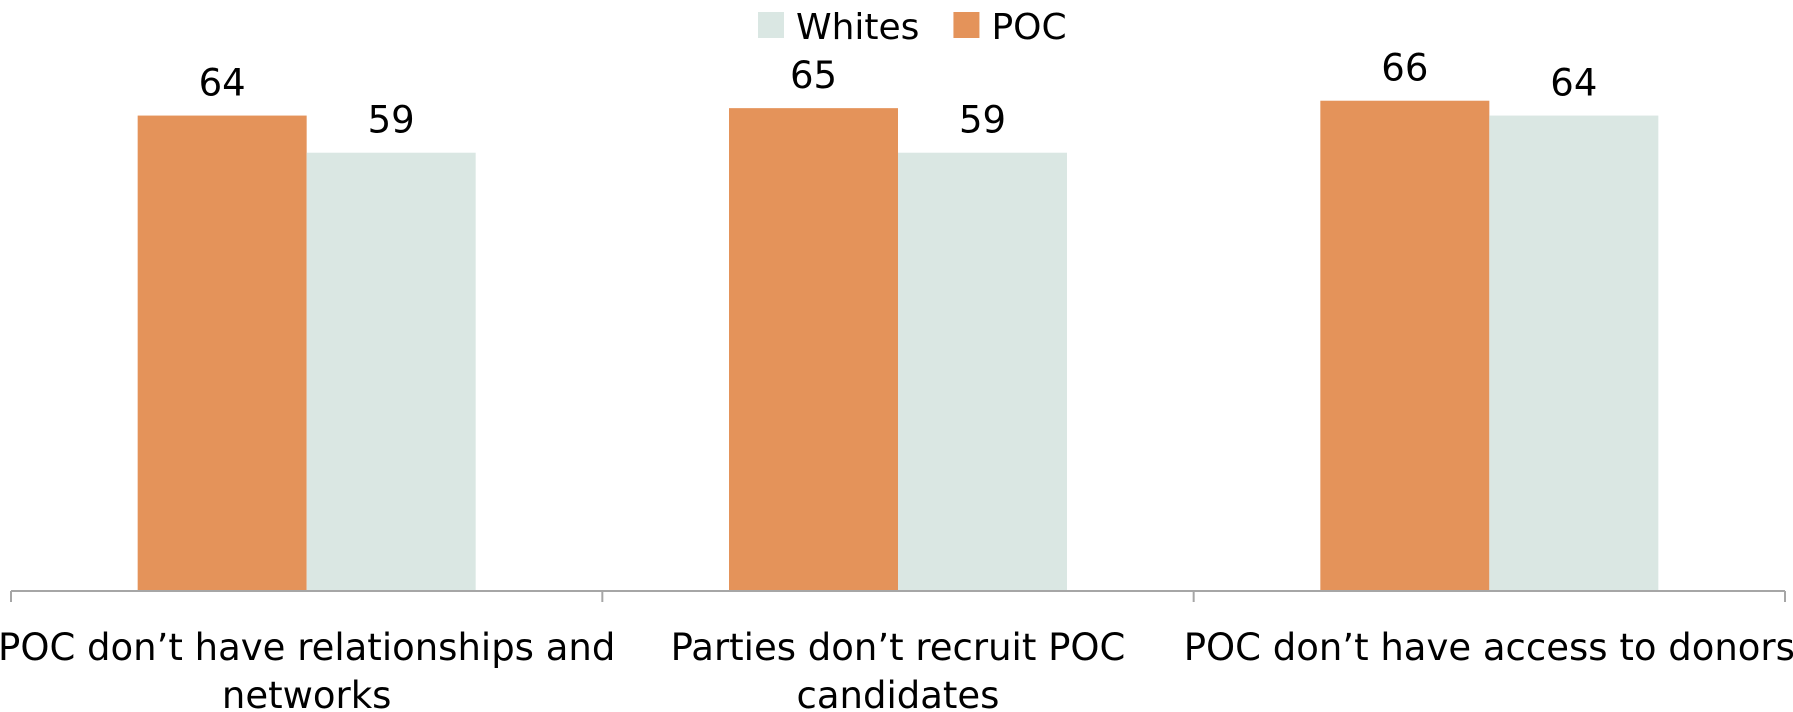 This screenshot has width=1793, height=712. What do you see at coordinates (771, 25) in the screenshot?
I see `legend-swatch-whites` at bounding box center [771, 25].